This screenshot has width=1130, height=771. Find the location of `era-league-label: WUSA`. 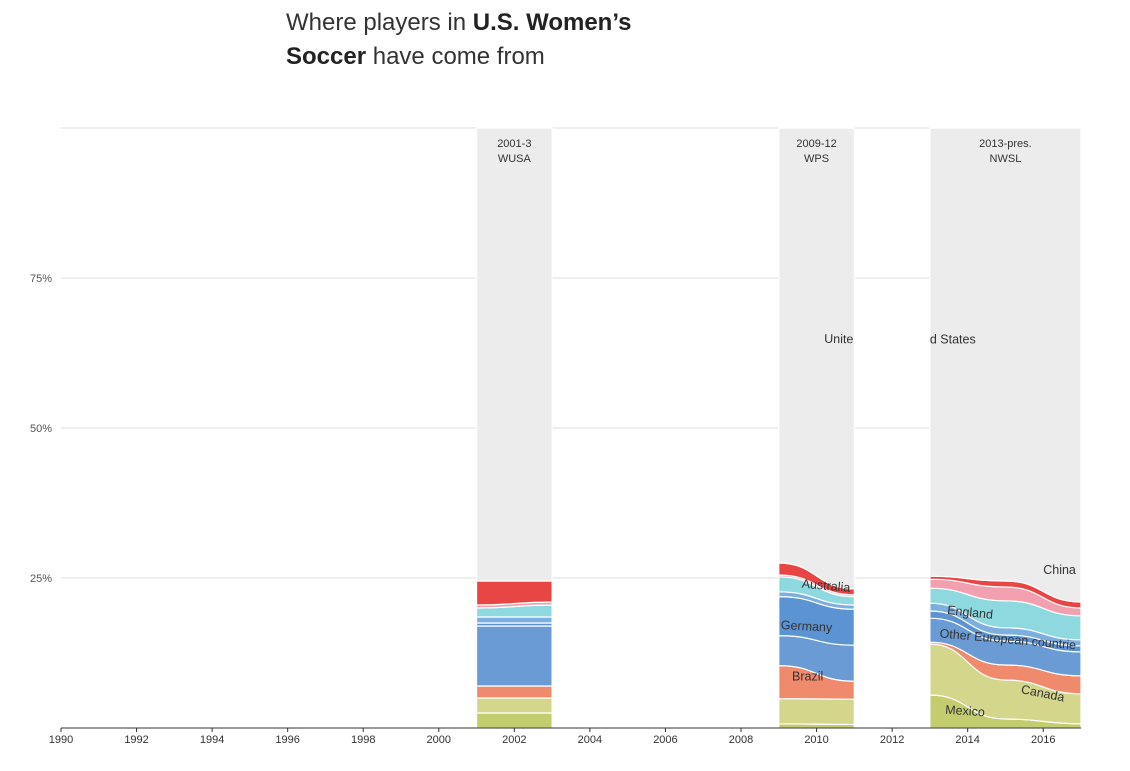

era-league-label: WUSA is located at coordinates (515, 159).